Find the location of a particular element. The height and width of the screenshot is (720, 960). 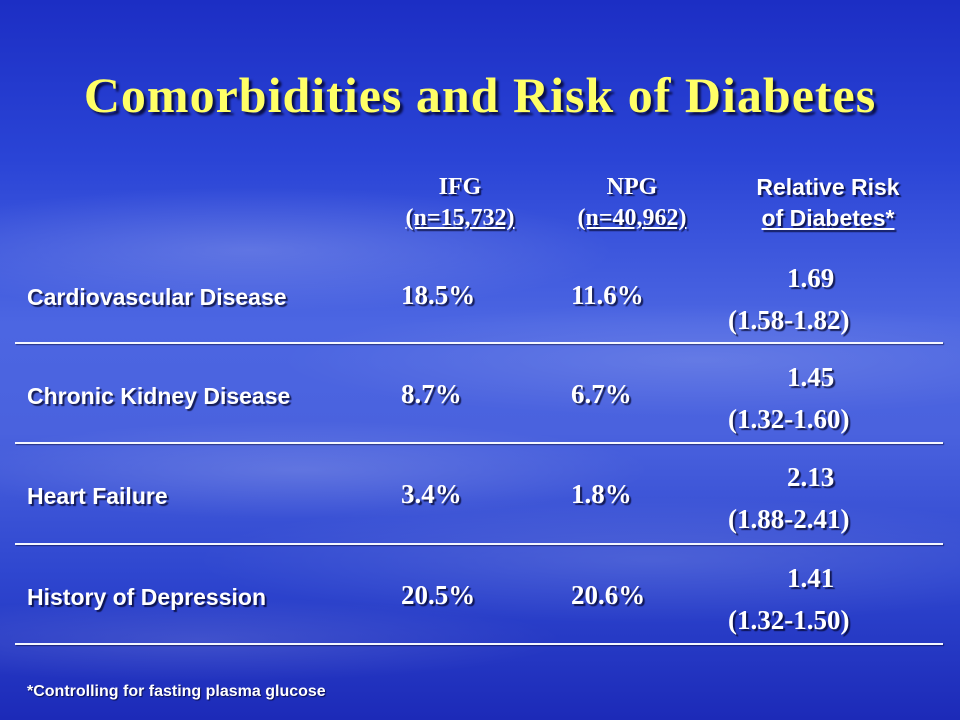

column-header-ifg-name: IFG is located at coordinates (460, 187).